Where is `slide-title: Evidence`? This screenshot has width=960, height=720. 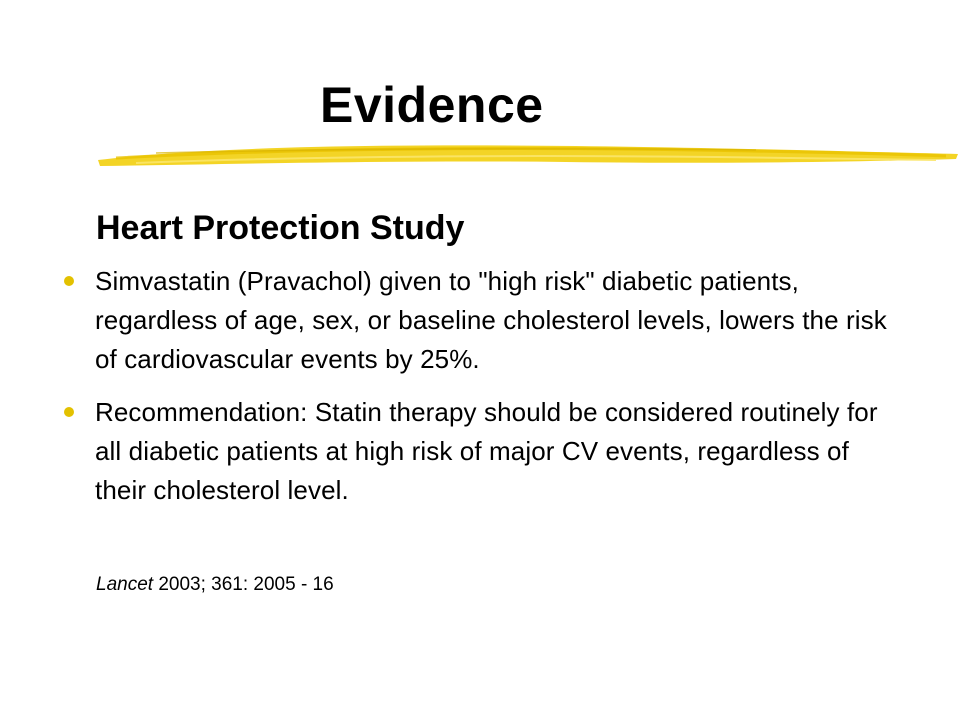 slide-title: Evidence is located at coordinates (432, 105).